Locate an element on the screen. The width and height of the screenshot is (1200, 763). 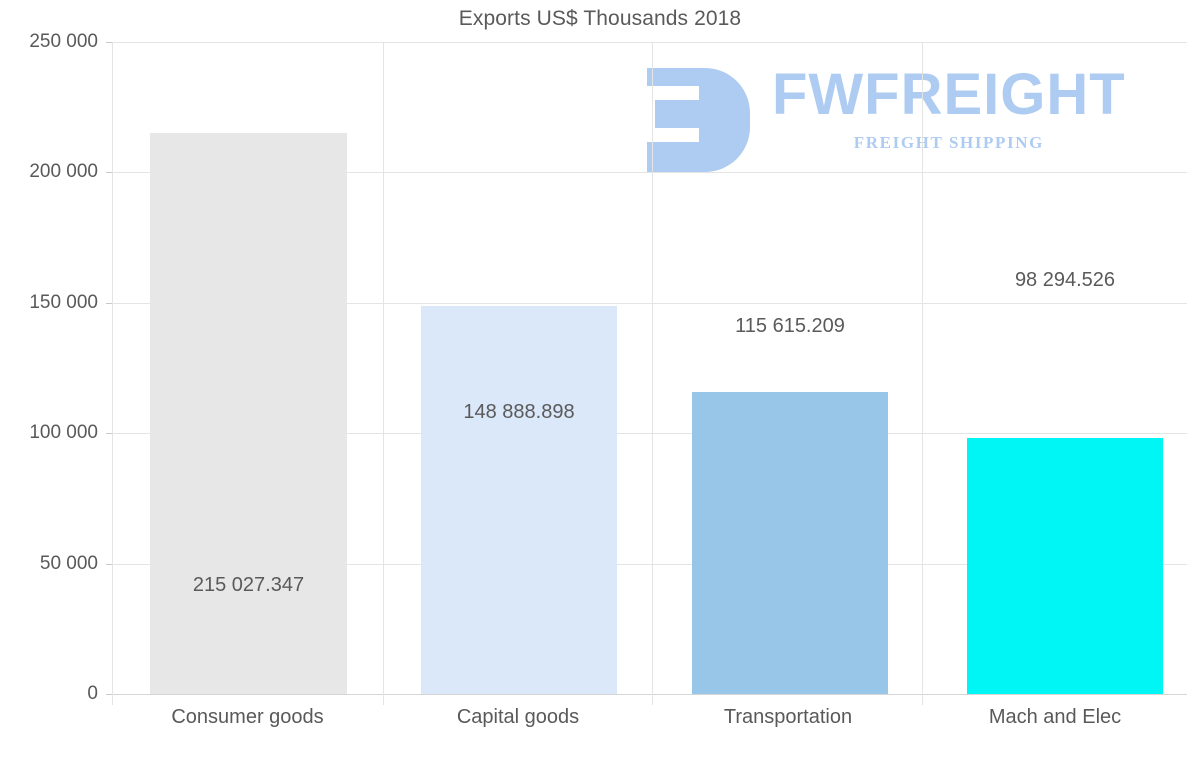
bar-value-label: 115 615.209 is located at coordinates (790, 326).